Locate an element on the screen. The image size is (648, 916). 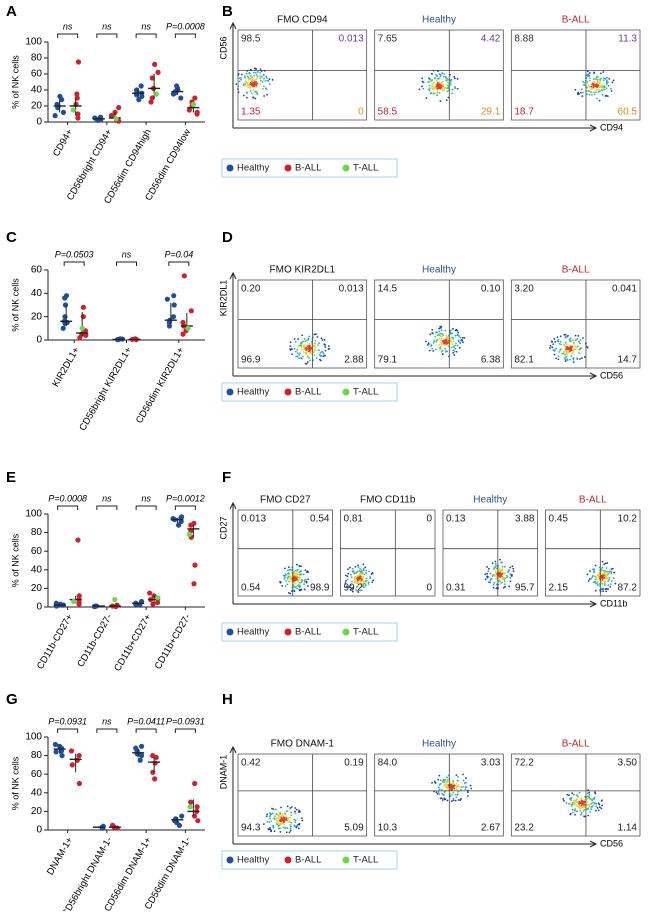
y-tick-label: 0 is located at coordinates (39, 340).